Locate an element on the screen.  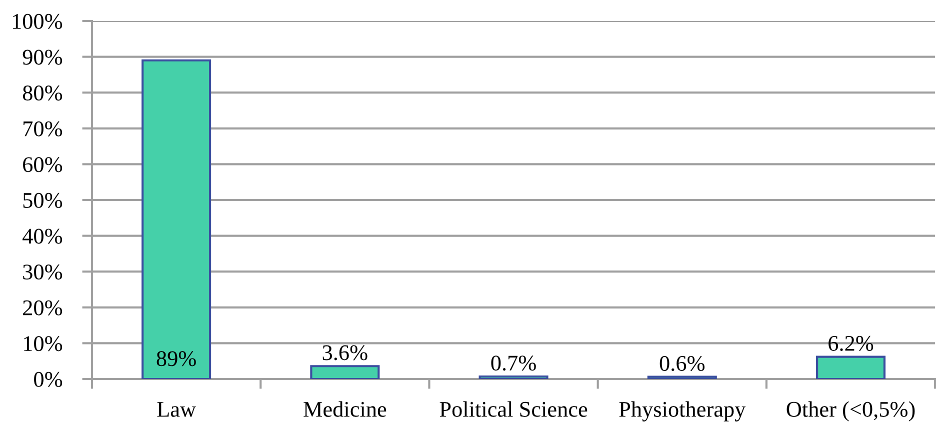
y-tick-label: 0% is located at coordinates (48, 379).